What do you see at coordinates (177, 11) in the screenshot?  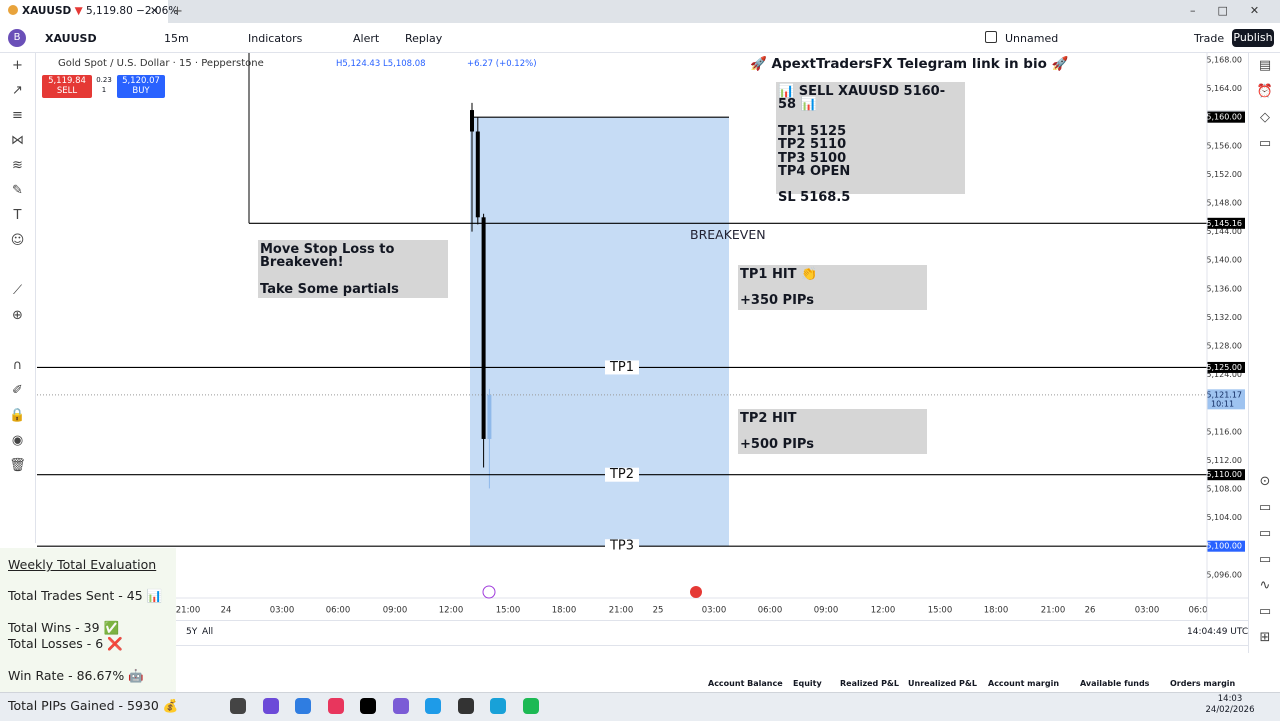 I see `new-tab: +` at bounding box center [177, 11].